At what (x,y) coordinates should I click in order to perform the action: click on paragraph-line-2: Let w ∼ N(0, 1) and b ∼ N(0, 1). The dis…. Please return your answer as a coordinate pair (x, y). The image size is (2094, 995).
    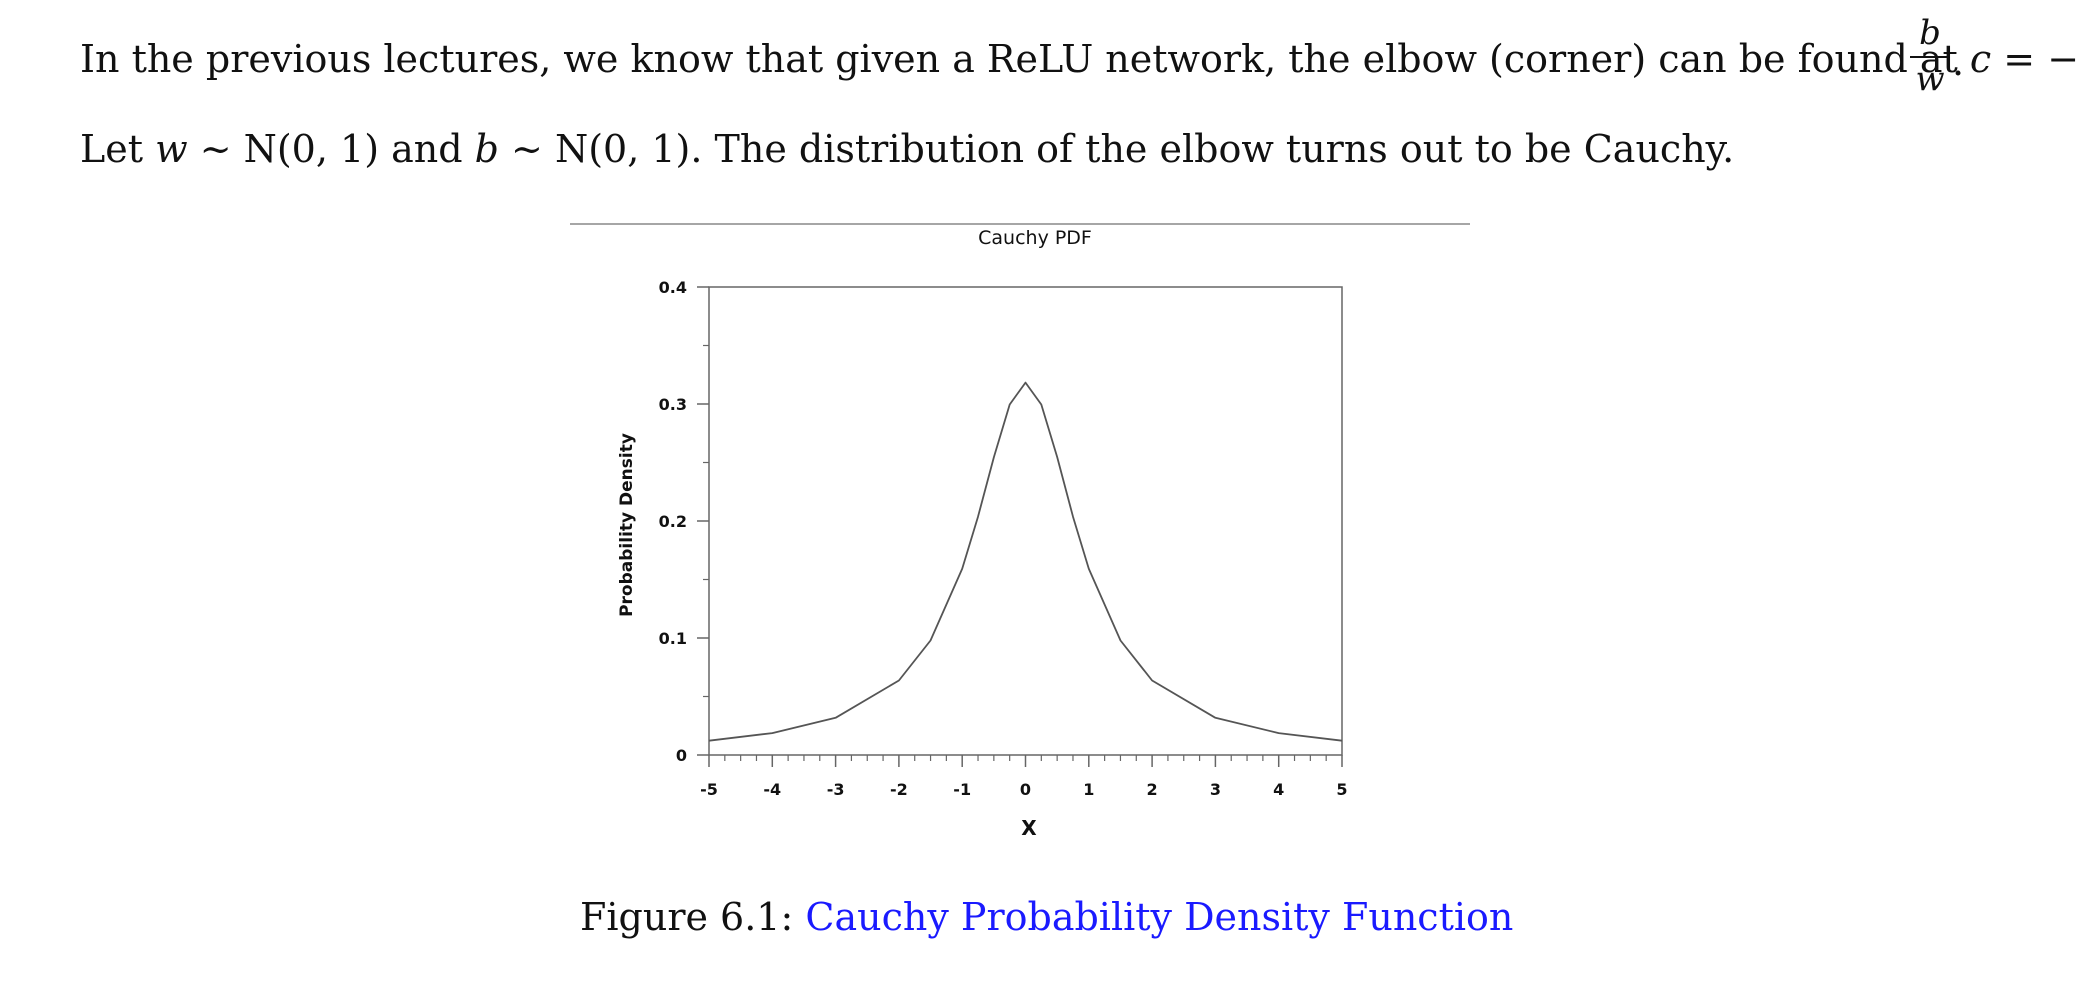
    Looking at the image, I should click on (907, 149).